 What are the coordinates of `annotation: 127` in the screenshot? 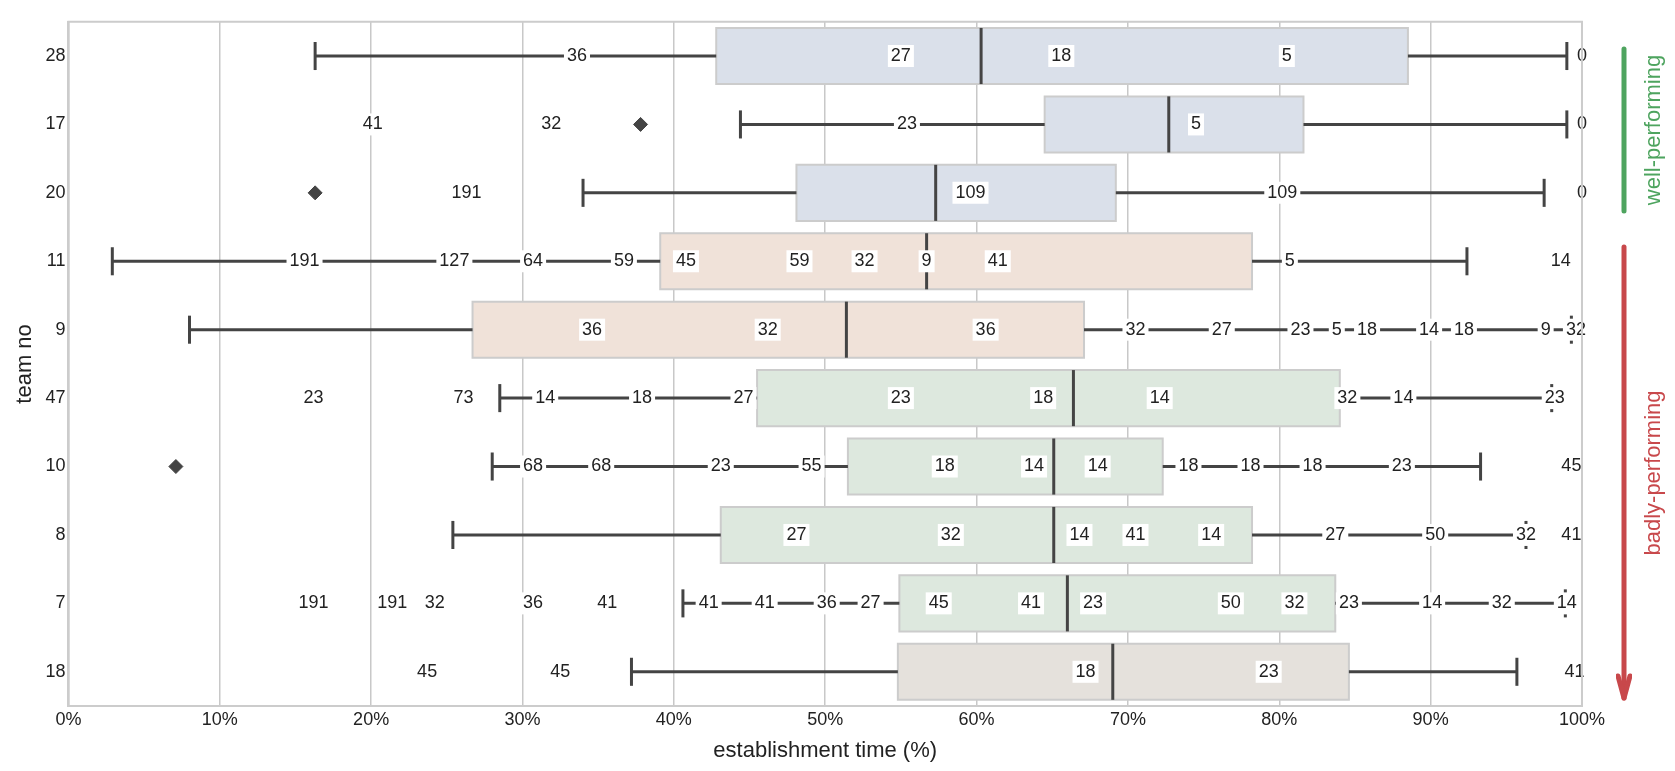 It's located at (454, 260).